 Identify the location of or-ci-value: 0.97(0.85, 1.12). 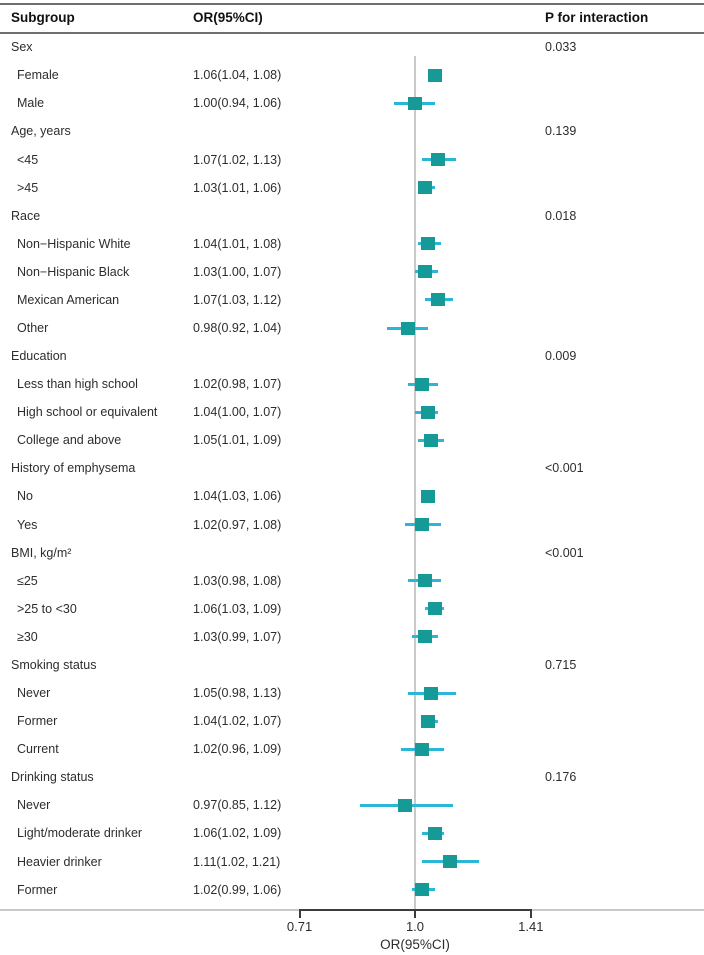
(237, 805).